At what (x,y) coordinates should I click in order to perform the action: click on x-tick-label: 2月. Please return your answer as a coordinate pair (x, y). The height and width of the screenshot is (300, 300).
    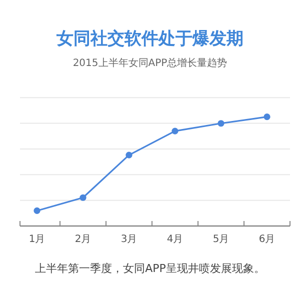
    Looking at the image, I should click on (83, 239).